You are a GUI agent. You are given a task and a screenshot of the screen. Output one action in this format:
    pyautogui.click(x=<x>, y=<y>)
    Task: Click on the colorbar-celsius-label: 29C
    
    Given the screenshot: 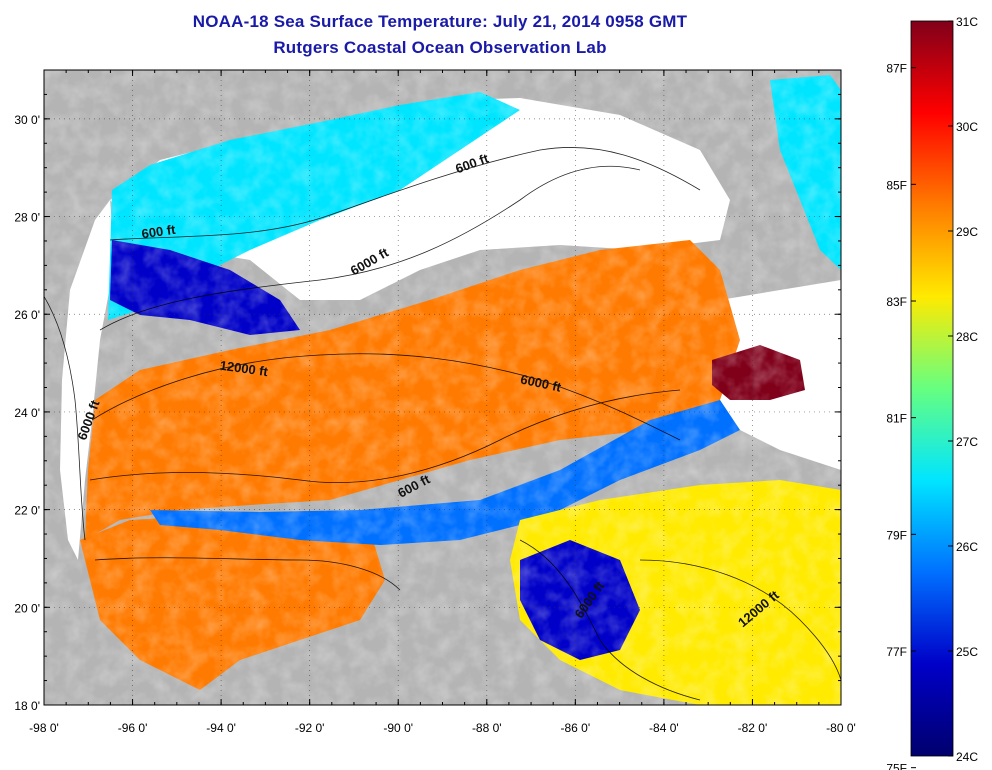 What is the action you would take?
    pyautogui.click(x=967, y=232)
    